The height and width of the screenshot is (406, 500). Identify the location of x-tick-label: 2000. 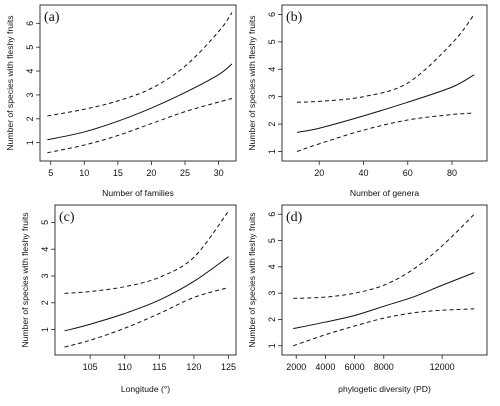
(296, 367).